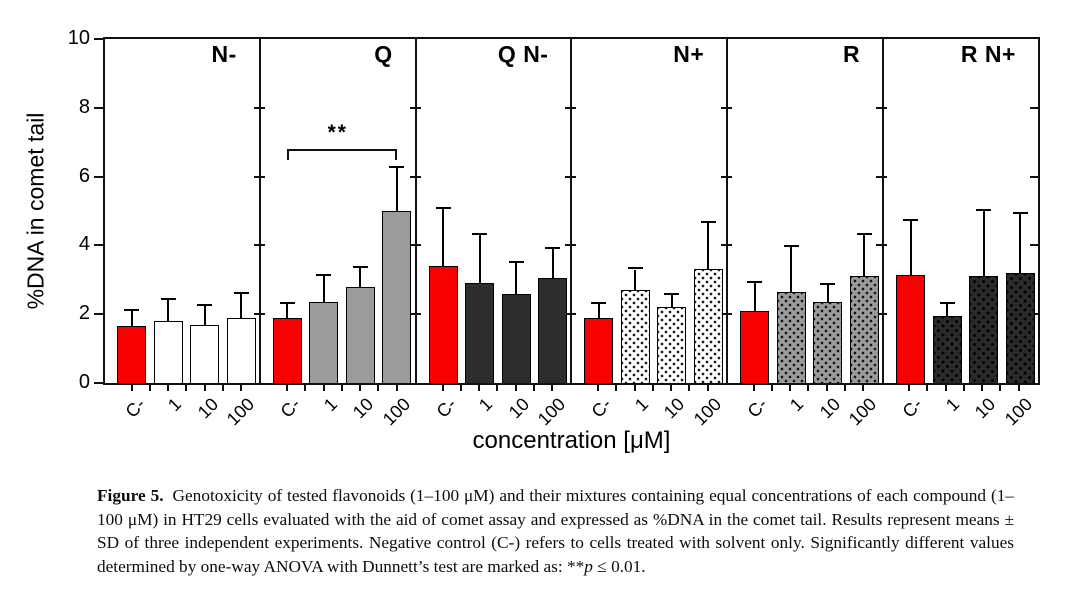 Image resolution: width=1080 pixels, height=615 pixels. What do you see at coordinates (947, 302) in the screenshot?
I see `error-cap-R N+-1` at bounding box center [947, 302].